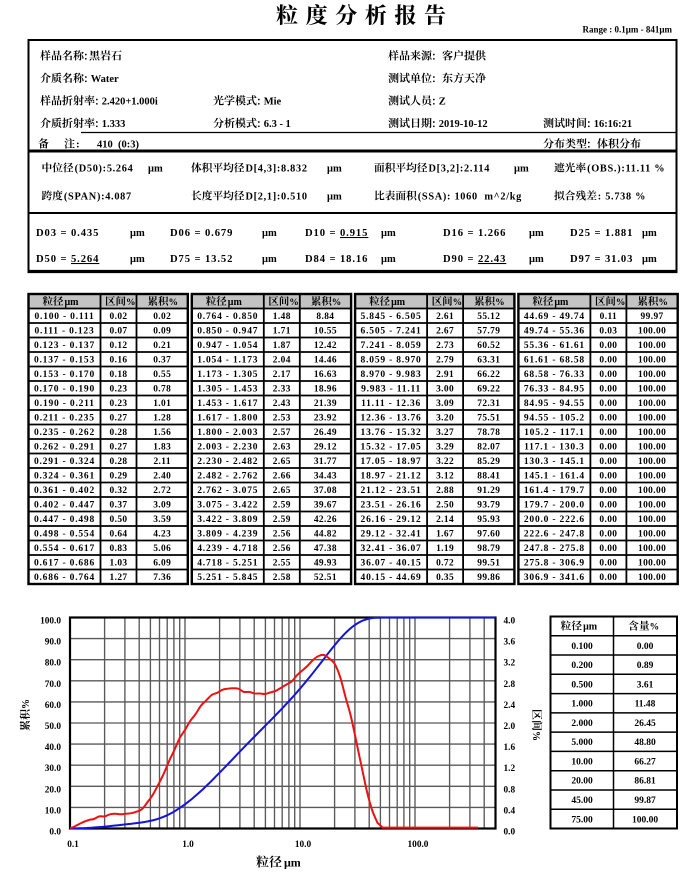 The width and height of the screenshot is (700, 875). I want to click on svg-text: D[4,3]:8.832, so click(277, 169).